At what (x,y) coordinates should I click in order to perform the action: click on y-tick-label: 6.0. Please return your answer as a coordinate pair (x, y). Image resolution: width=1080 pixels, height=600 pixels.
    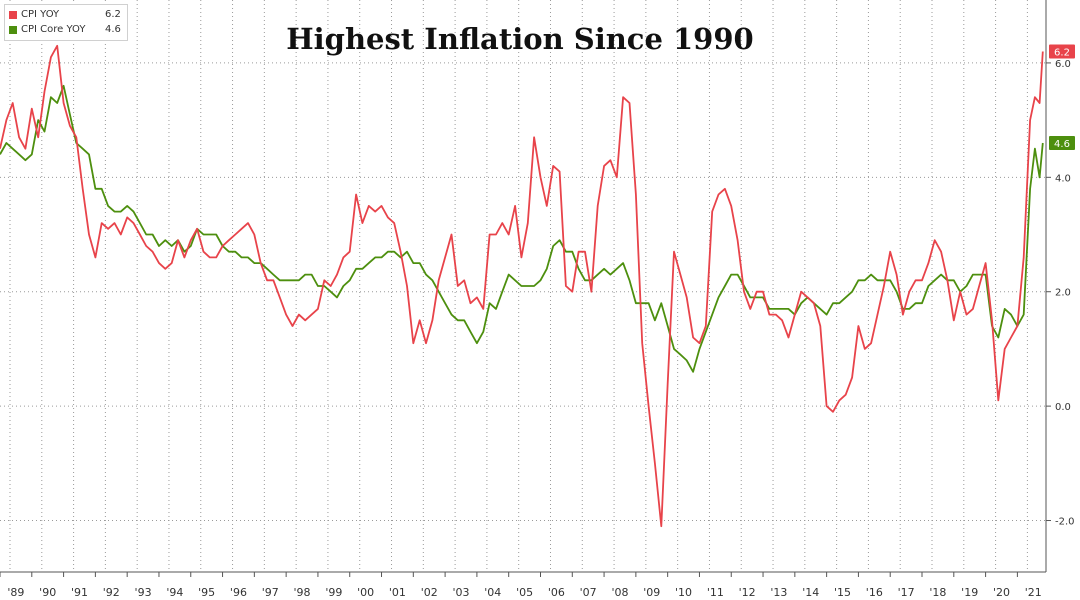
    Looking at the image, I should click on (1063, 64).